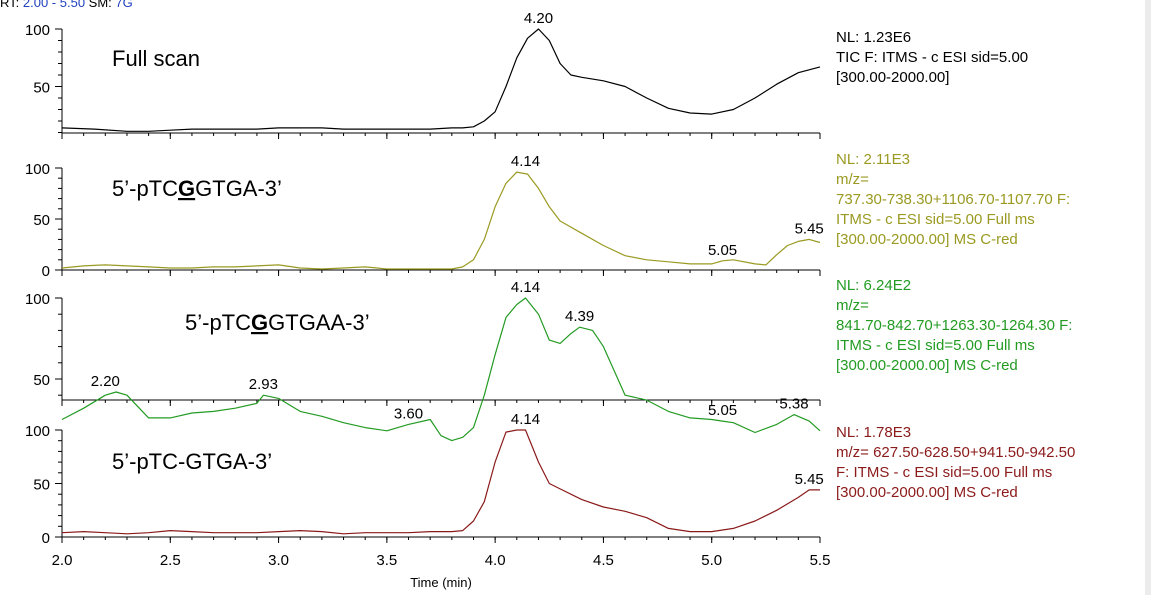 This screenshot has width=1151, height=595. What do you see at coordinates (874, 432) in the screenshot?
I see `panel-ptc-gtga-info-line: NL: 1.78E3` at bounding box center [874, 432].